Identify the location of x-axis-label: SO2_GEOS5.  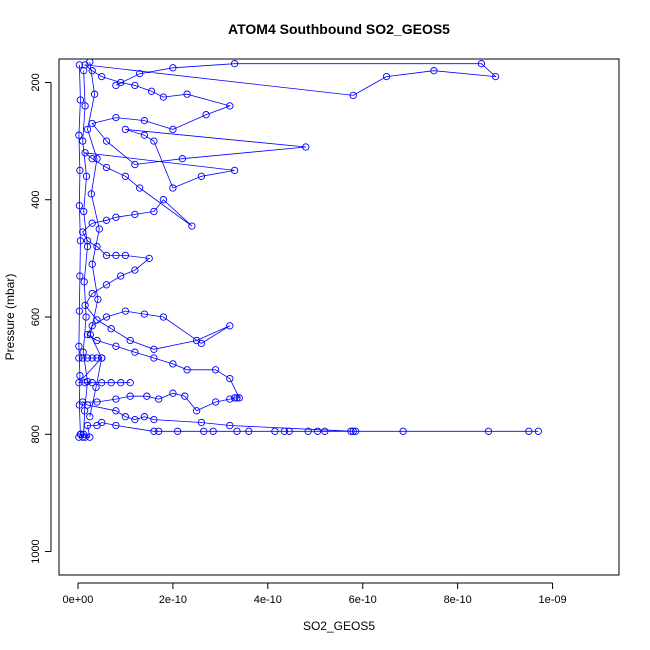
(339, 626).